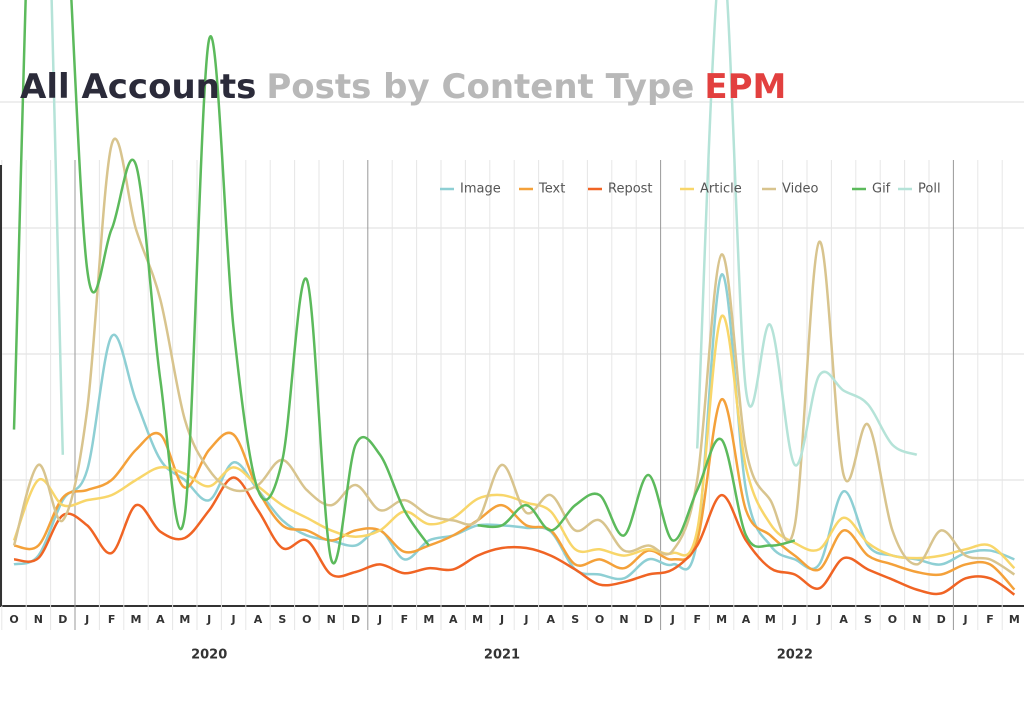 Image resolution: width=1024 pixels, height=721 pixels. Describe the element at coordinates (630, 189) in the screenshot. I see `legend-label: Repost` at that location.